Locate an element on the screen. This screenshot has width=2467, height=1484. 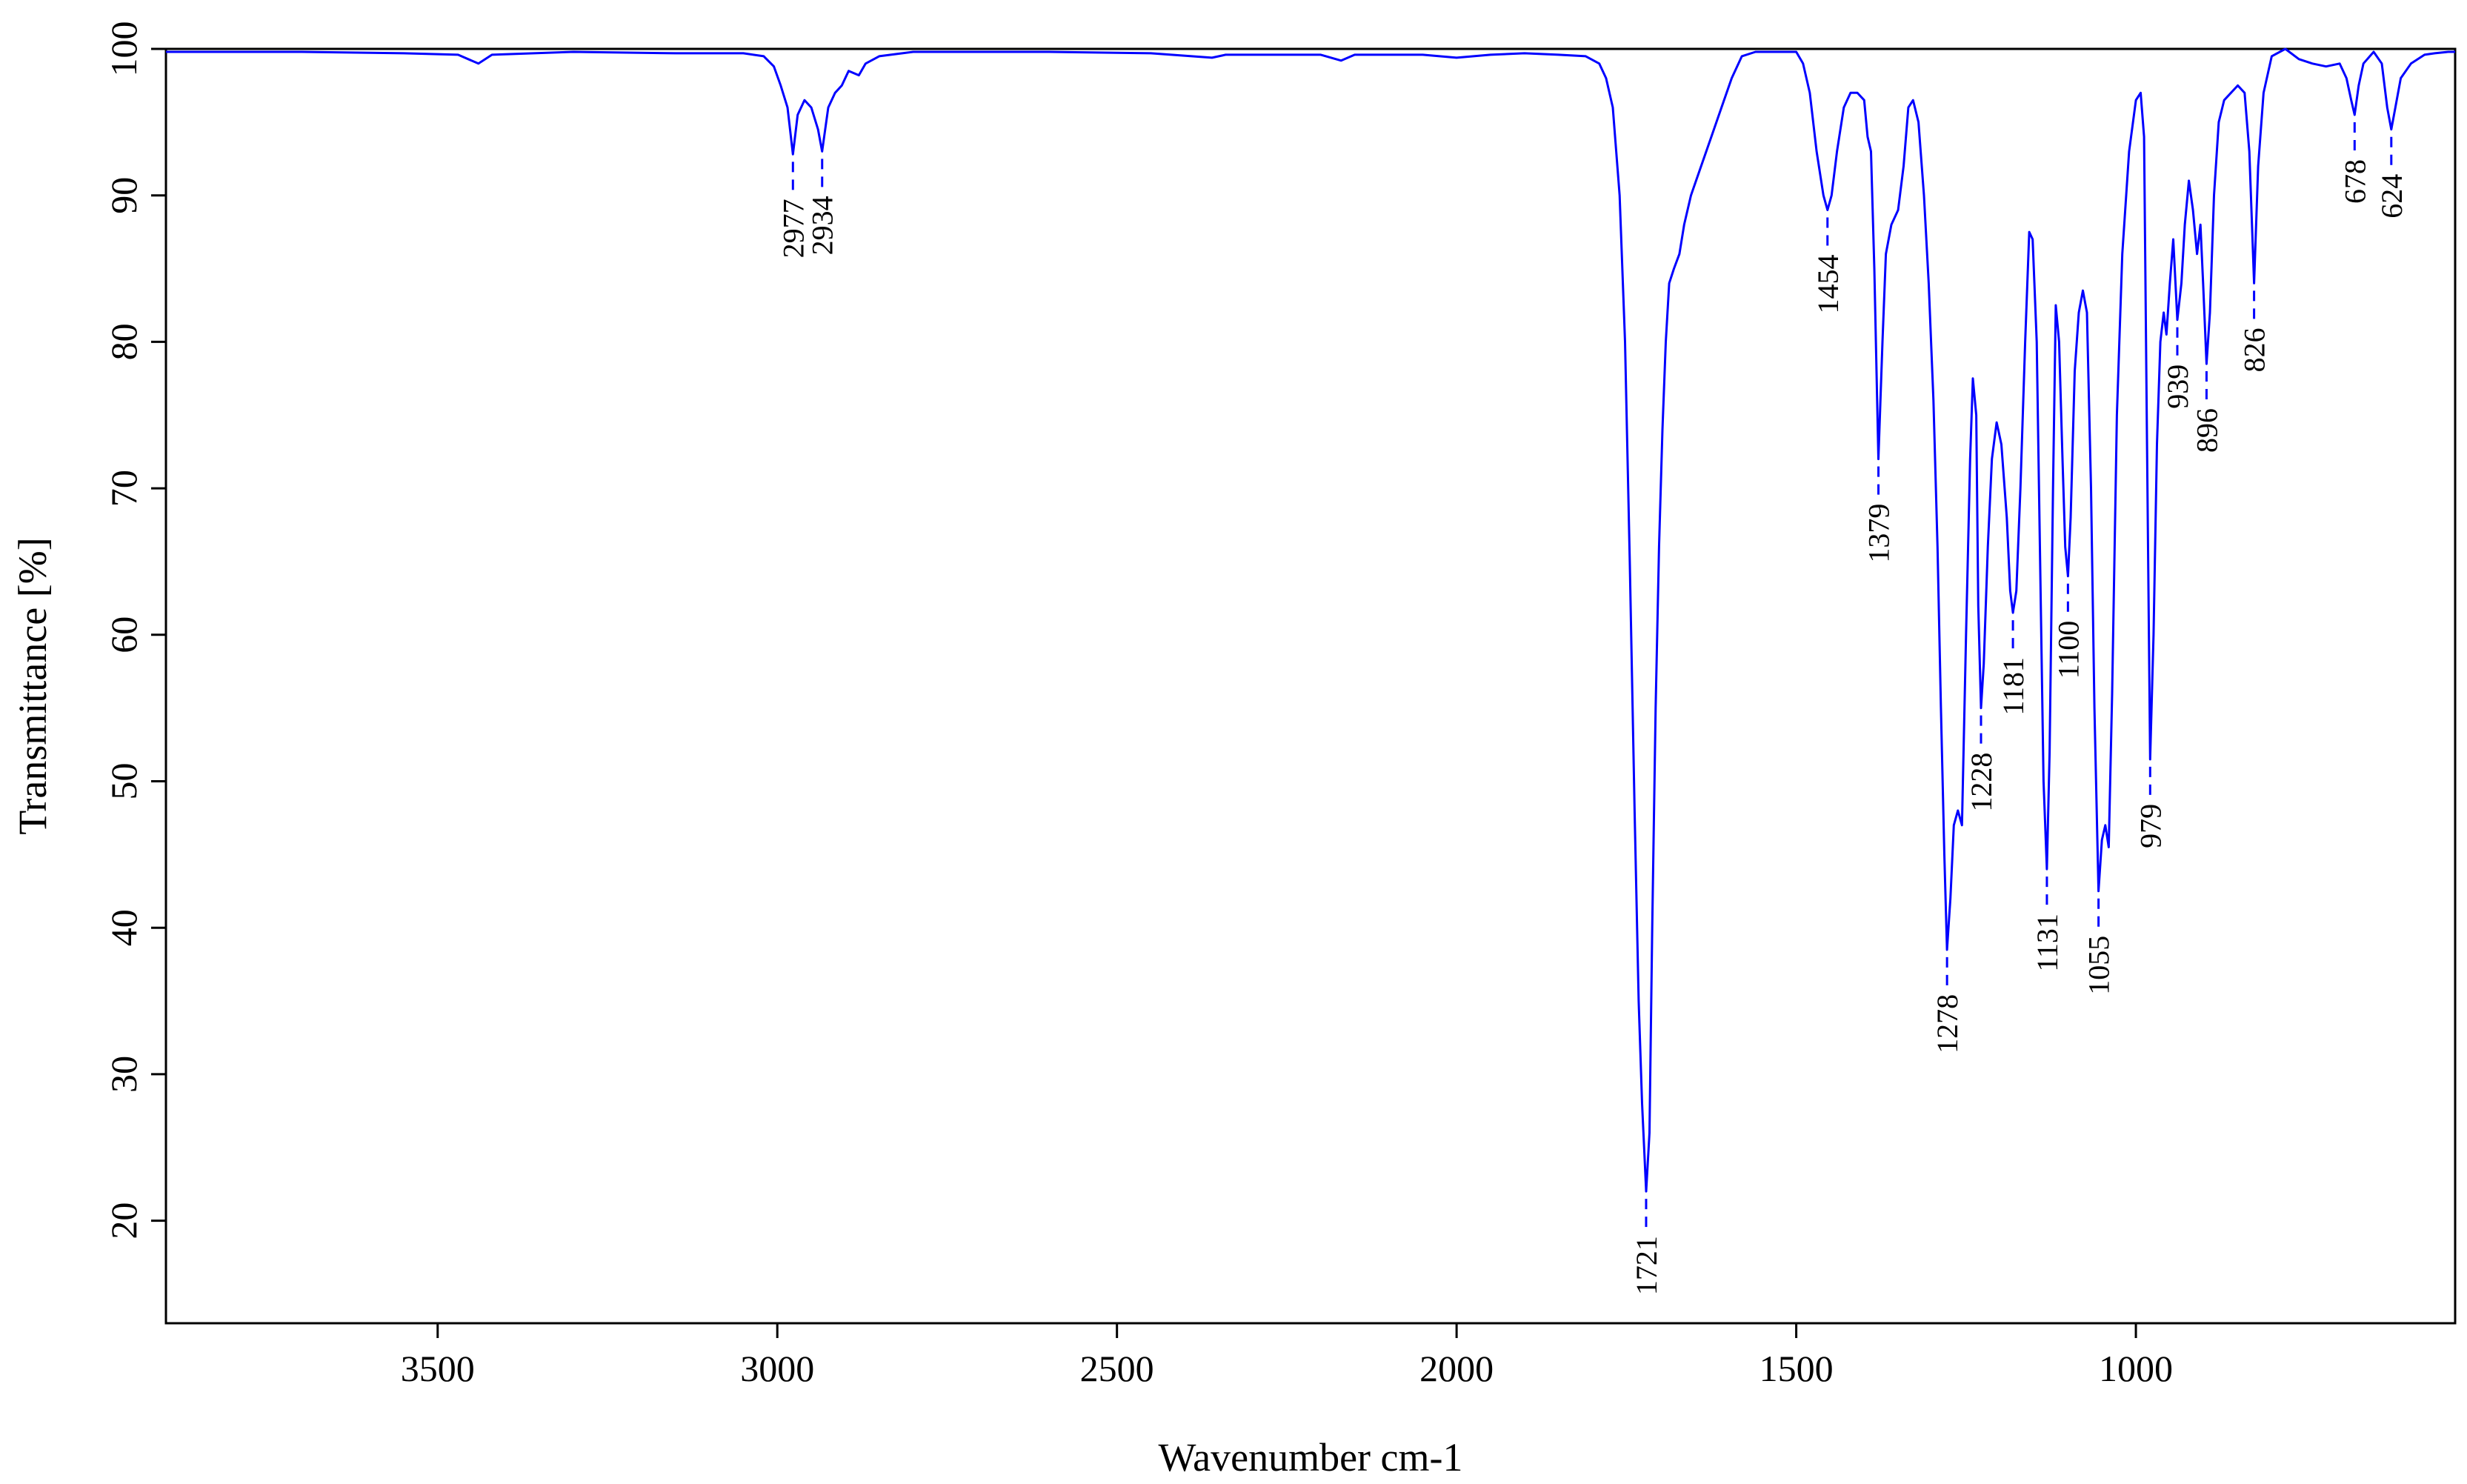
peak-label: 2977 is located at coordinates (793, 228).